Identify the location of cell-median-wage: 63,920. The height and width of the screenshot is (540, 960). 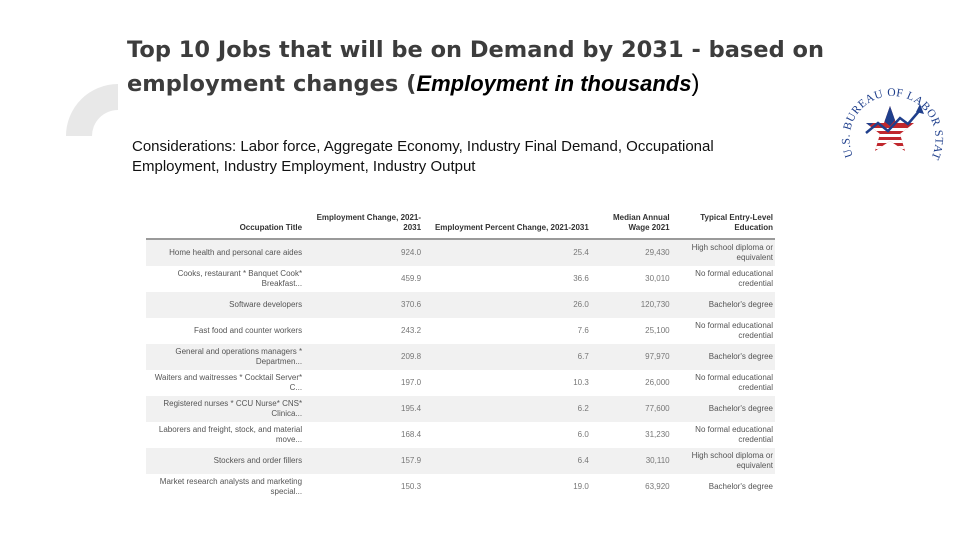
(657, 486).